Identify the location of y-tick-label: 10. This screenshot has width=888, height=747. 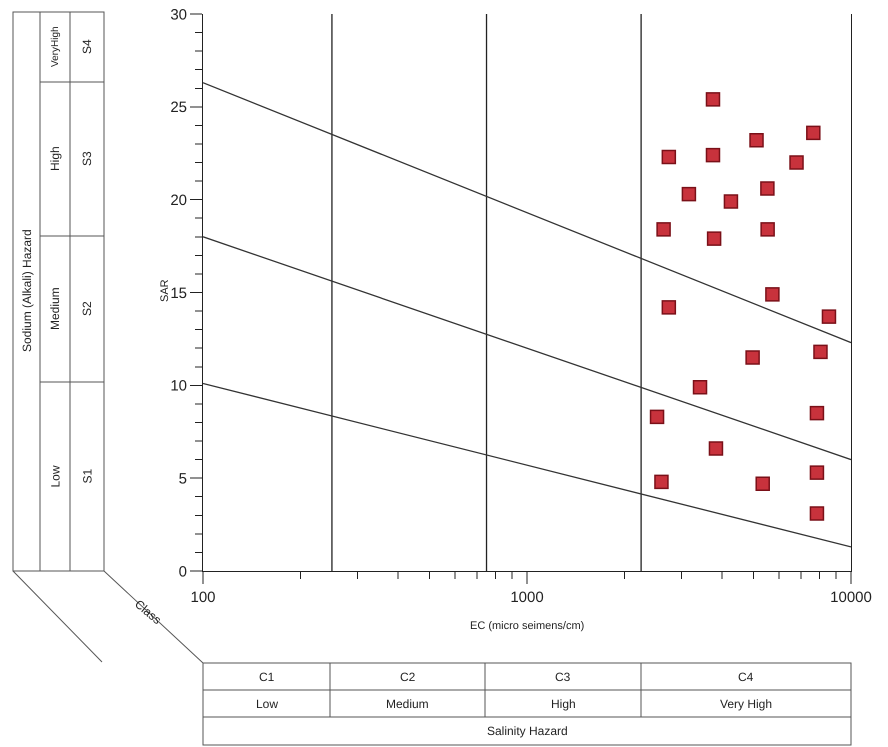
(178, 386).